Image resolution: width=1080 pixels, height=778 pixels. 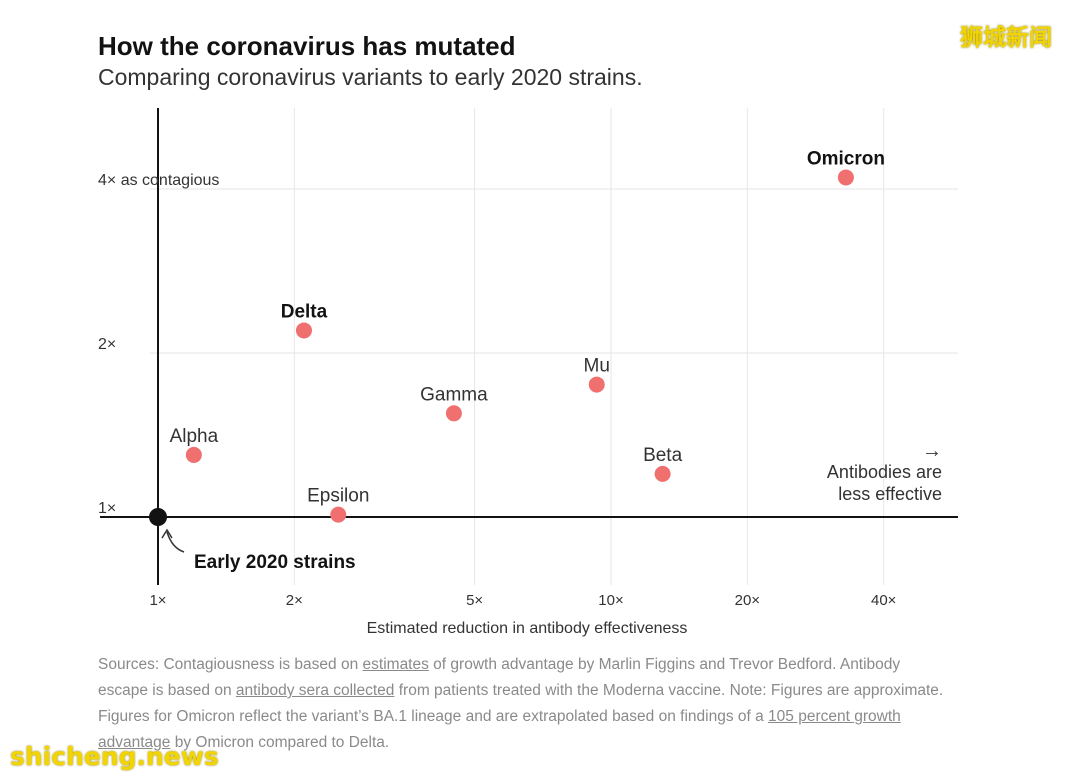 What do you see at coordinates (395, 664) in the screenshot?
I see `estimates-link: estimates` at bounding box center [395, 664].